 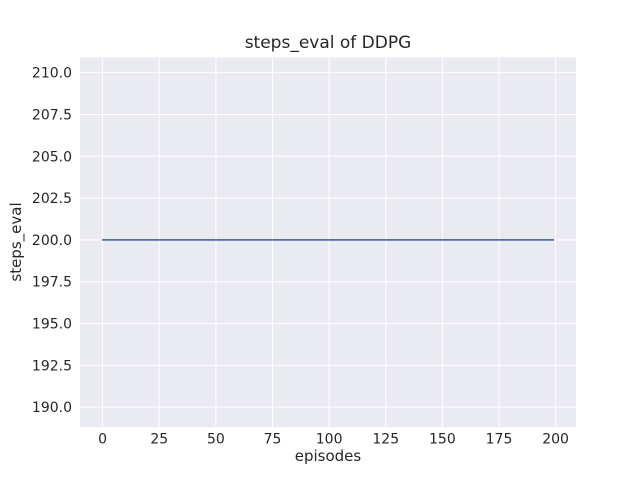 What do you see at coordinates (499, 440) in the screenshot?
I see `x-tick-label: 175` at bounding box center [499, 440].